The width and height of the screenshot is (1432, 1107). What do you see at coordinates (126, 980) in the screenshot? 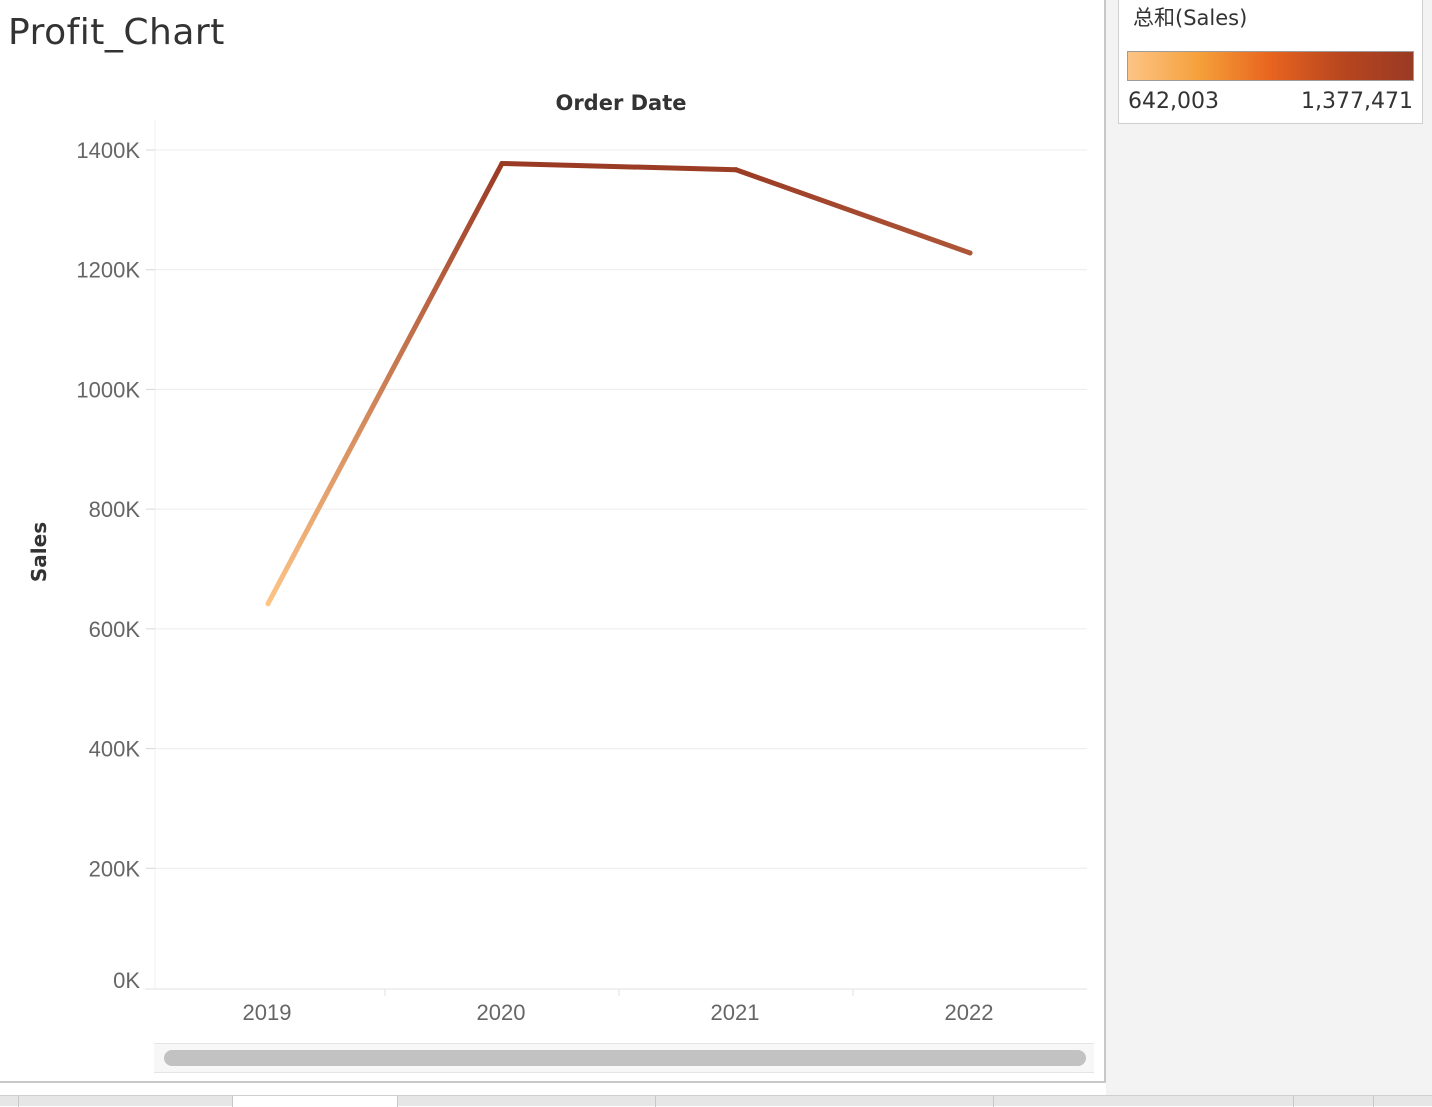
I see `y-tick-label: 0K` at bounding box center [126, 980].